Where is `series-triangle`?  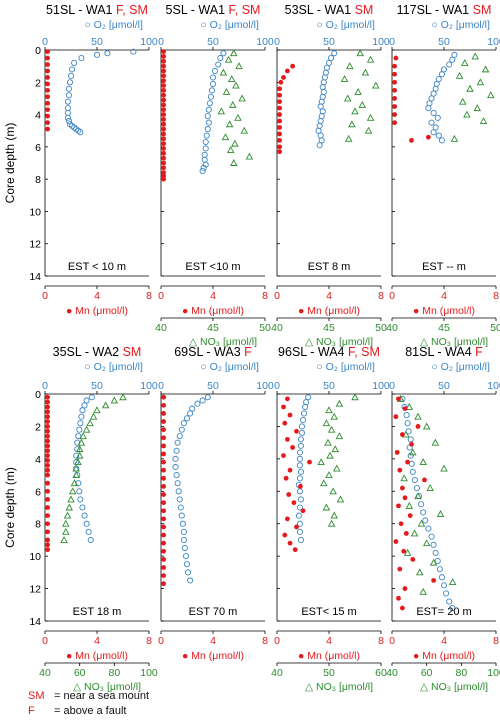
series-triangle is located at coordinates (338, 460).